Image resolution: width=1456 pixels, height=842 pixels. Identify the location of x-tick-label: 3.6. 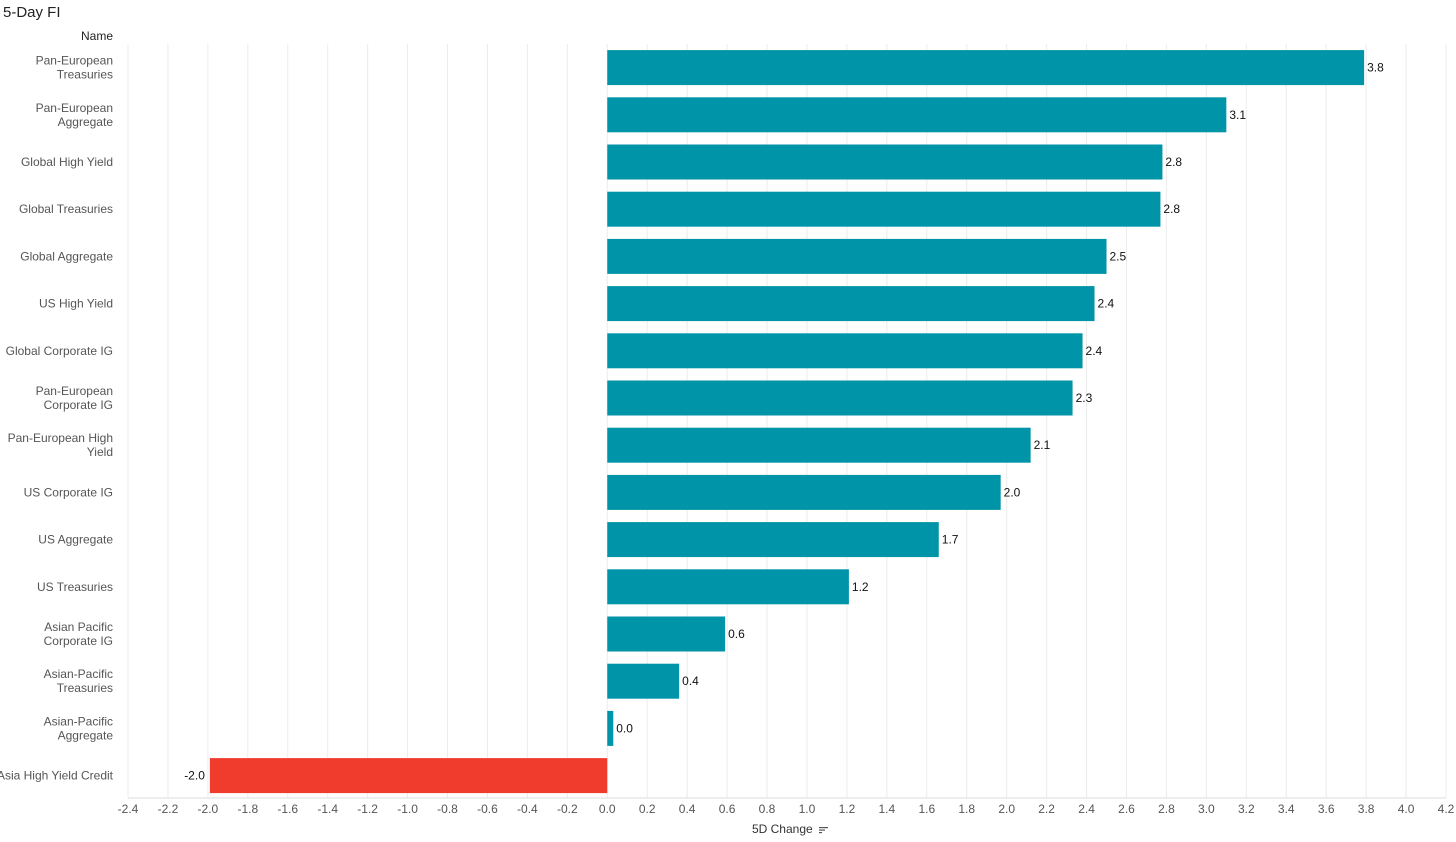
(1326, 809).